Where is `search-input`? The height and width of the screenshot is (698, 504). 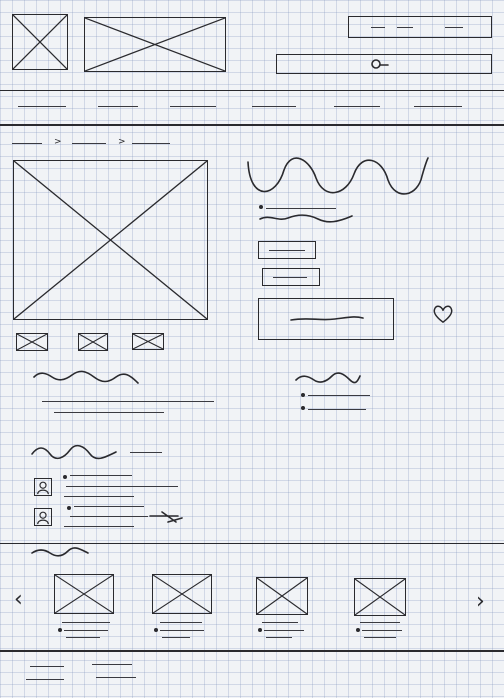
search-input is located at coordinates (384, 64).